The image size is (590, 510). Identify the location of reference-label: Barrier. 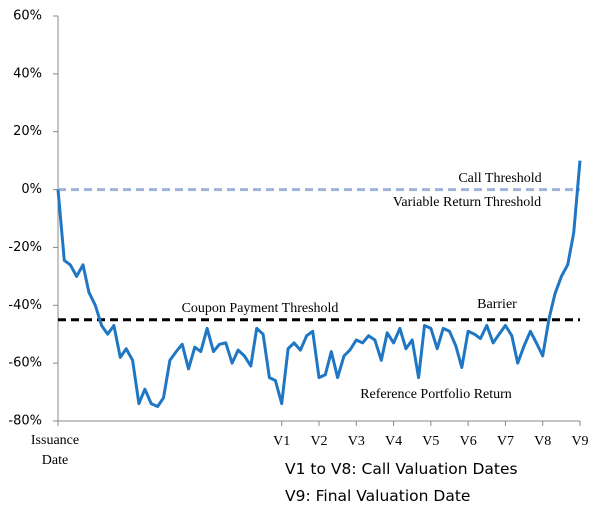
(497, 304).